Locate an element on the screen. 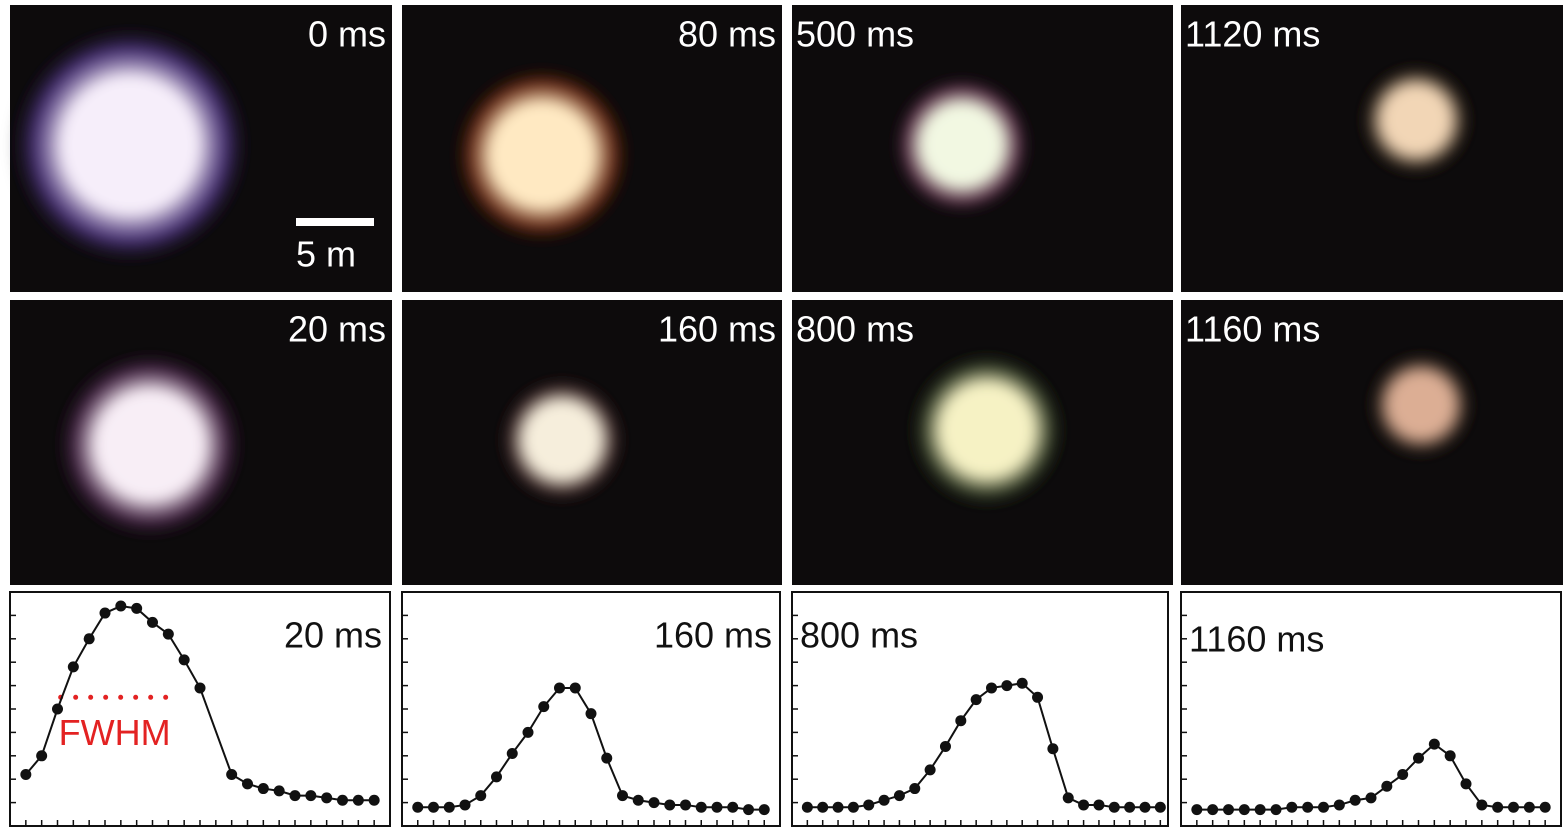 Image resolution: width=1563 pixels, height=828 pixels. time-label: 1160 ms is located at coordinates (1252, 329).